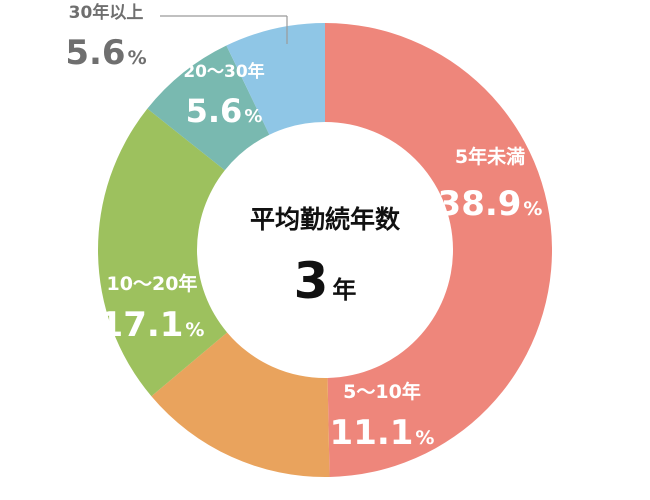 This screenshot has height=500, width=650. I want to click on slice-value-5to10: 11.1%, so click(382, 433).